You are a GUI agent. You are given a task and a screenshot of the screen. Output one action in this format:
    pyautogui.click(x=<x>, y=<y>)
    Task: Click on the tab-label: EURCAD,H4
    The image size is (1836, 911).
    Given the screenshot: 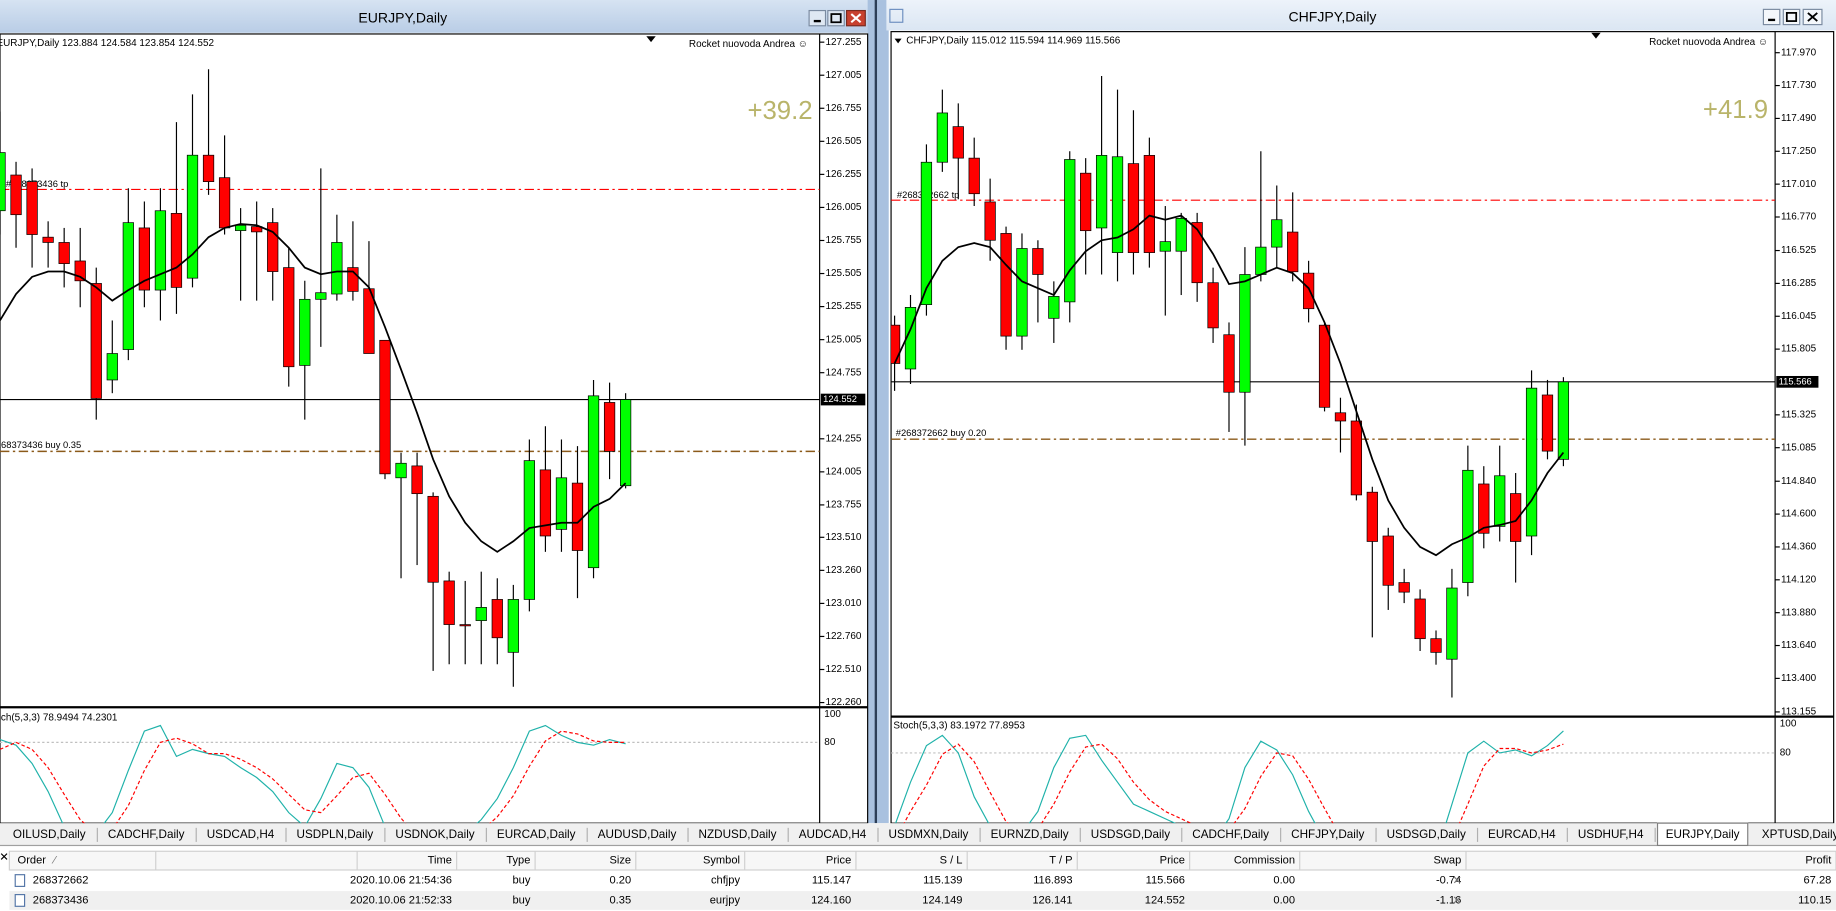 What is the action you would take?
    pyautogui.click(x=1522, y=834)
    